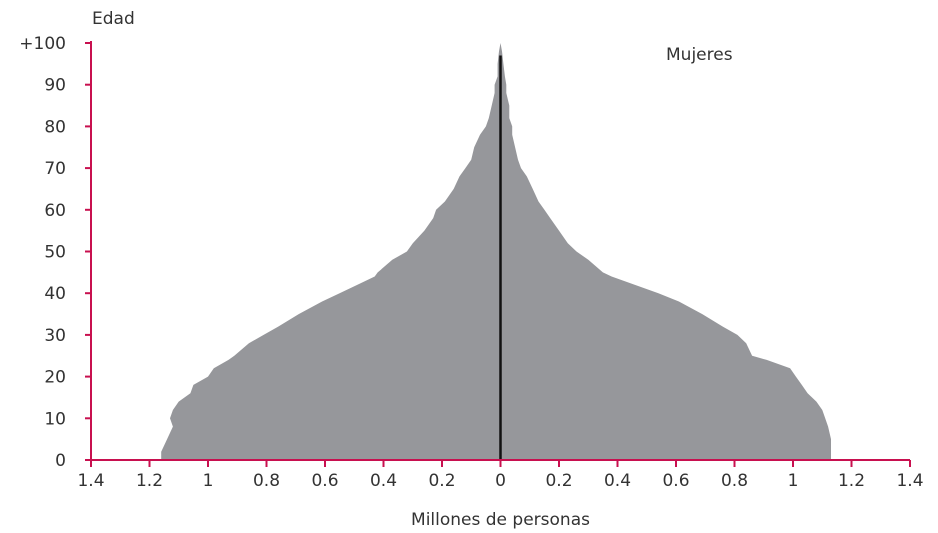 Image resolution: width=938 pixels, height=533 pixels. I want to click on y-tick-label: 70, so click(55, 169).